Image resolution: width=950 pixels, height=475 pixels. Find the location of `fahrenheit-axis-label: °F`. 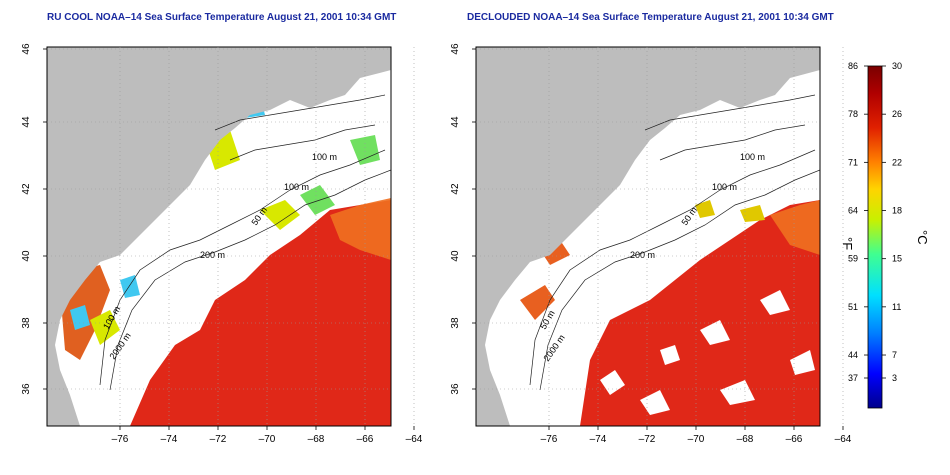

fahrenheit-axis-label: °F is located at coordinates (847, 243).